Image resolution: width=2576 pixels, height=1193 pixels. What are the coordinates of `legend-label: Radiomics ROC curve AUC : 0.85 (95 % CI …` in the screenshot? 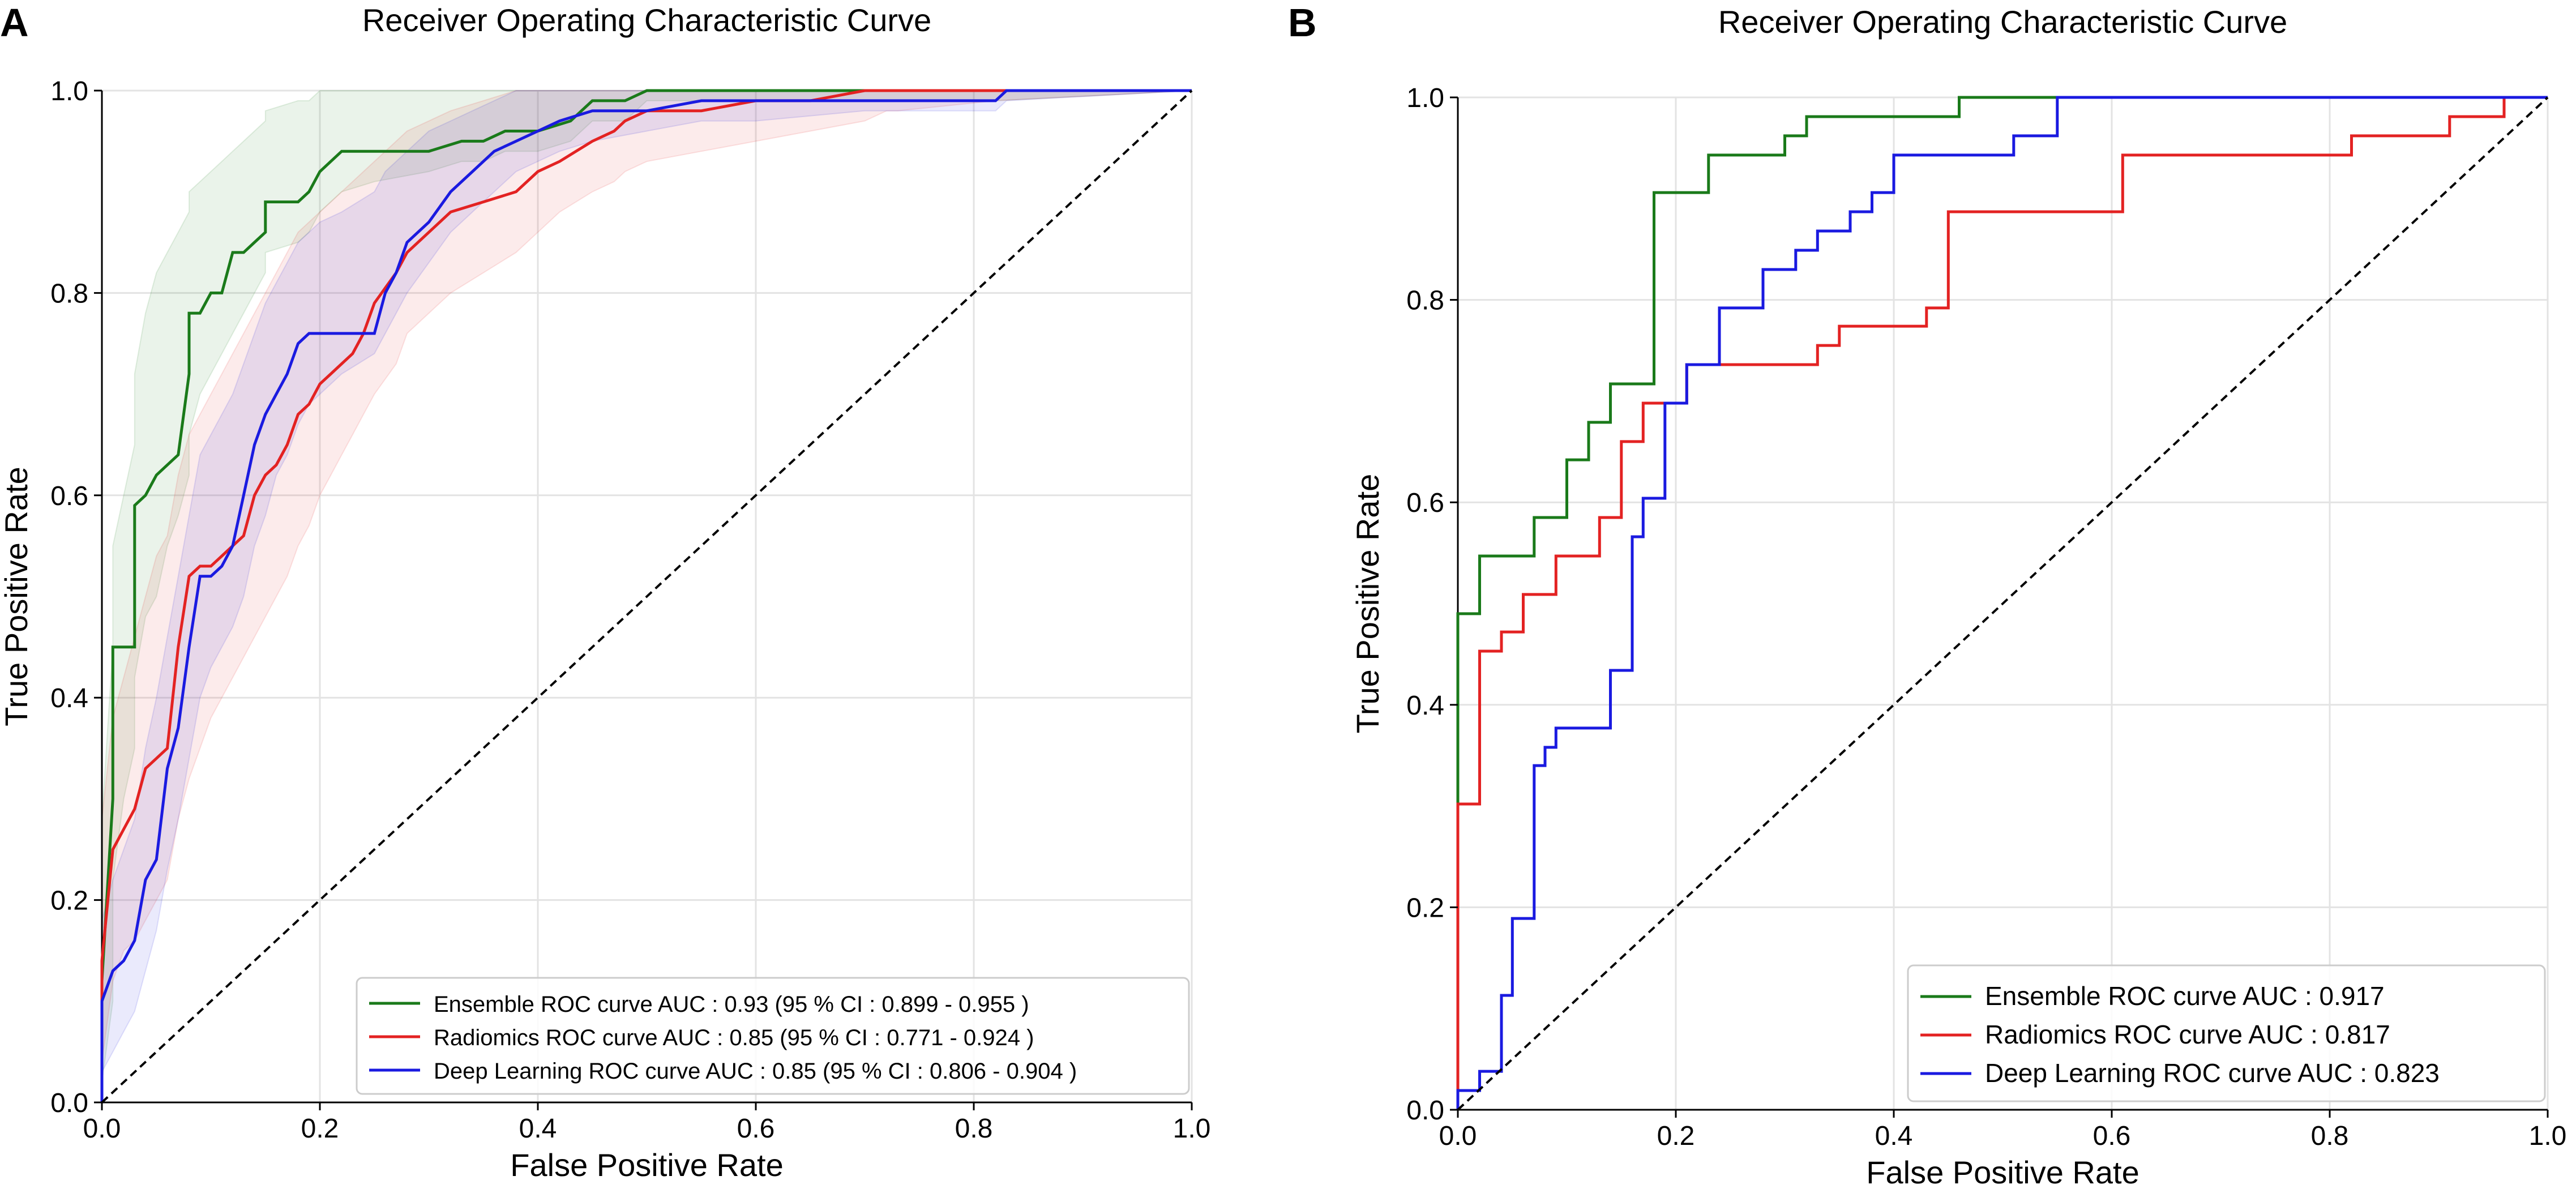 It's located at (734, 1038).